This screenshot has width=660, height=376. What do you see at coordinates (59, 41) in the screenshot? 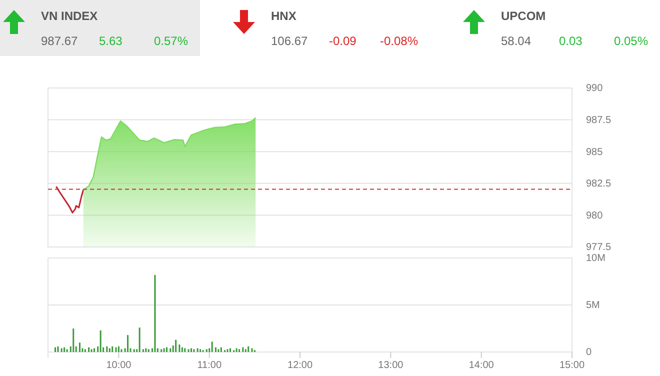
I see `text: 987.67` at bounding box center [59, 41].